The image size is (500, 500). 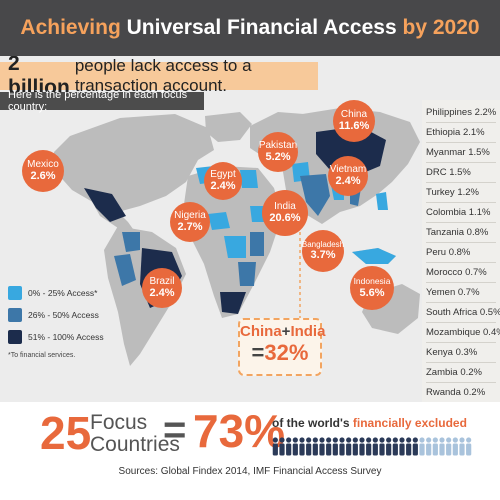 What do you see at coordinates (42, 355) in the screenshot?
I see `legend-footnote: *To financial services.` at bounding box center [42, 355].